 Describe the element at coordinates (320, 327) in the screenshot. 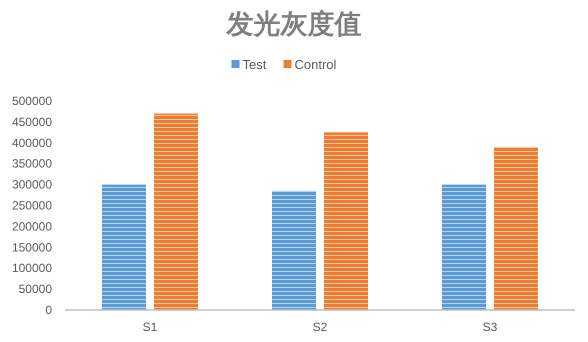

I see `x-tick-label: S2` at that location.